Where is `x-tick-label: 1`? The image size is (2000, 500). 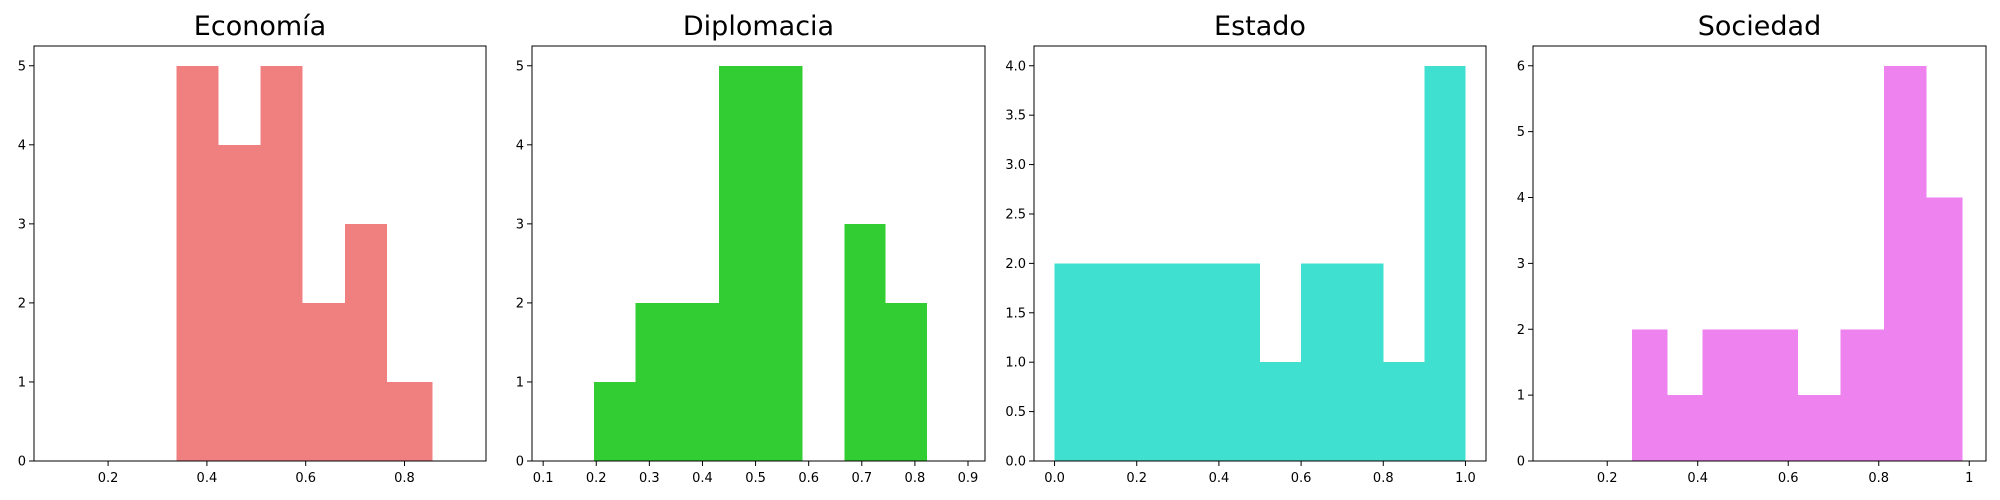
x-tick-label: 1 is located at coordinates (1969, 478).